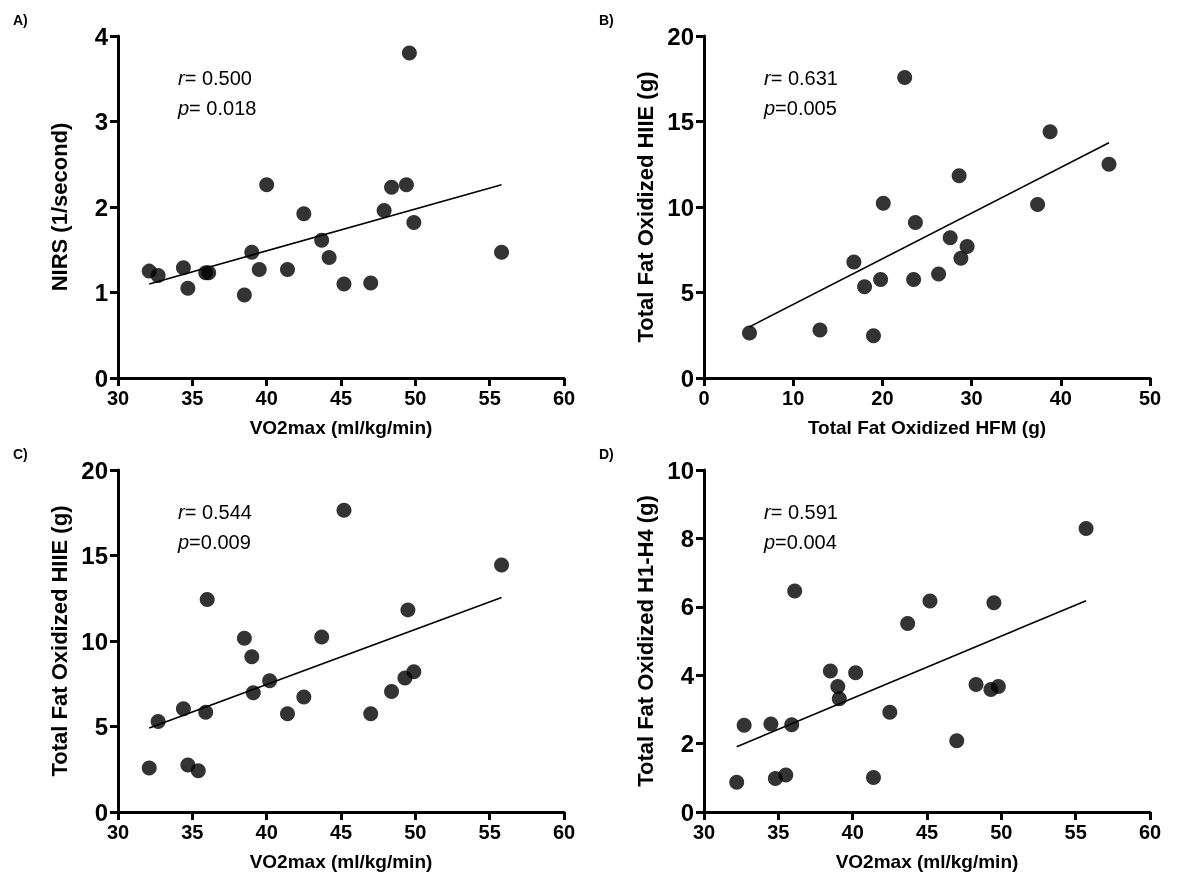 The image size is (1188, 884). Describe the element at coordinates (20, 20) in the screenshot. I see `chart-title: A)` at that location.